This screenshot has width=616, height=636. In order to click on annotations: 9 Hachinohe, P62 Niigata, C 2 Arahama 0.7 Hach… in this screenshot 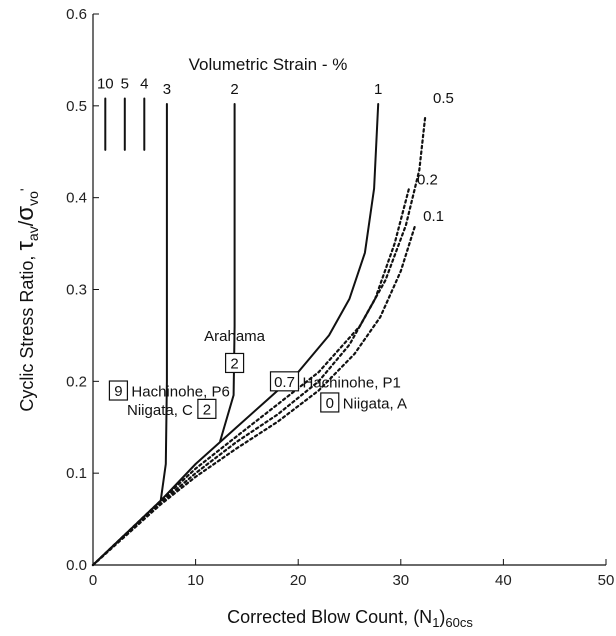, I will do `click(257, 373)`.